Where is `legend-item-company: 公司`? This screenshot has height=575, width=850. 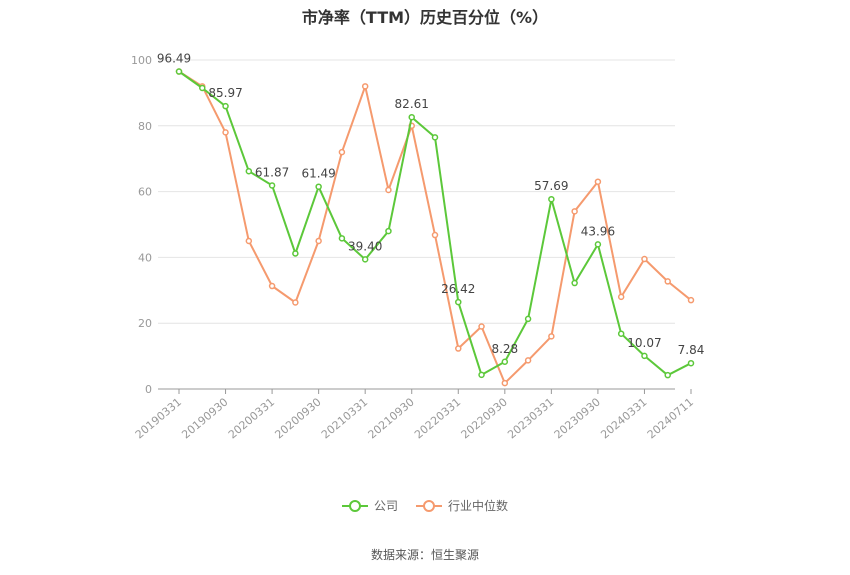 legend-item-company: 公司 is located at coordinates (369, 505).